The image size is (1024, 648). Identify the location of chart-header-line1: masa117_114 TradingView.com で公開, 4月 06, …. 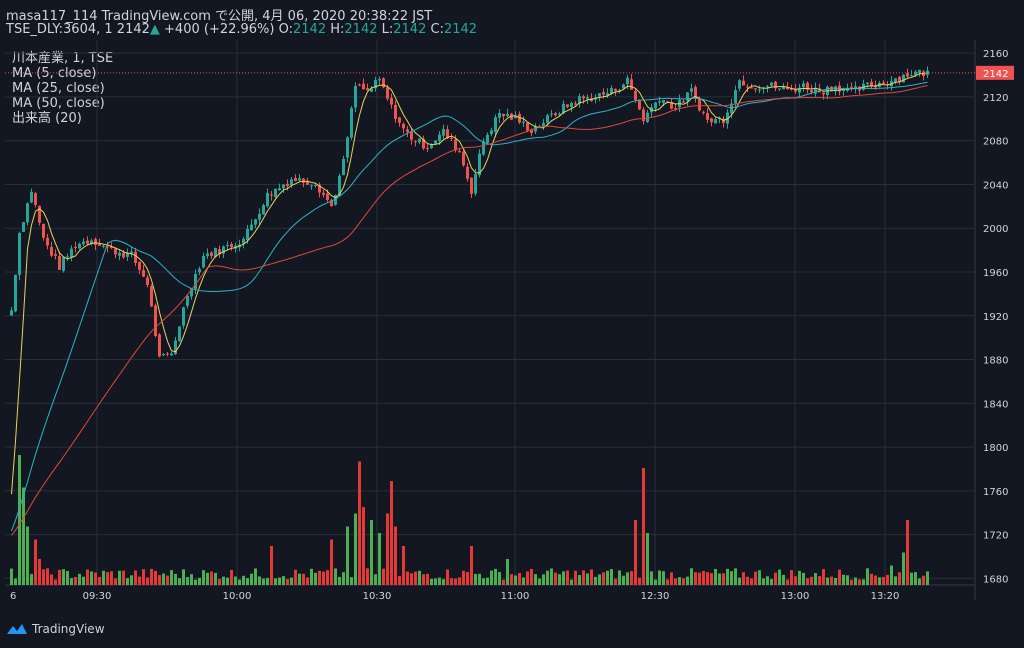
(219, 14).